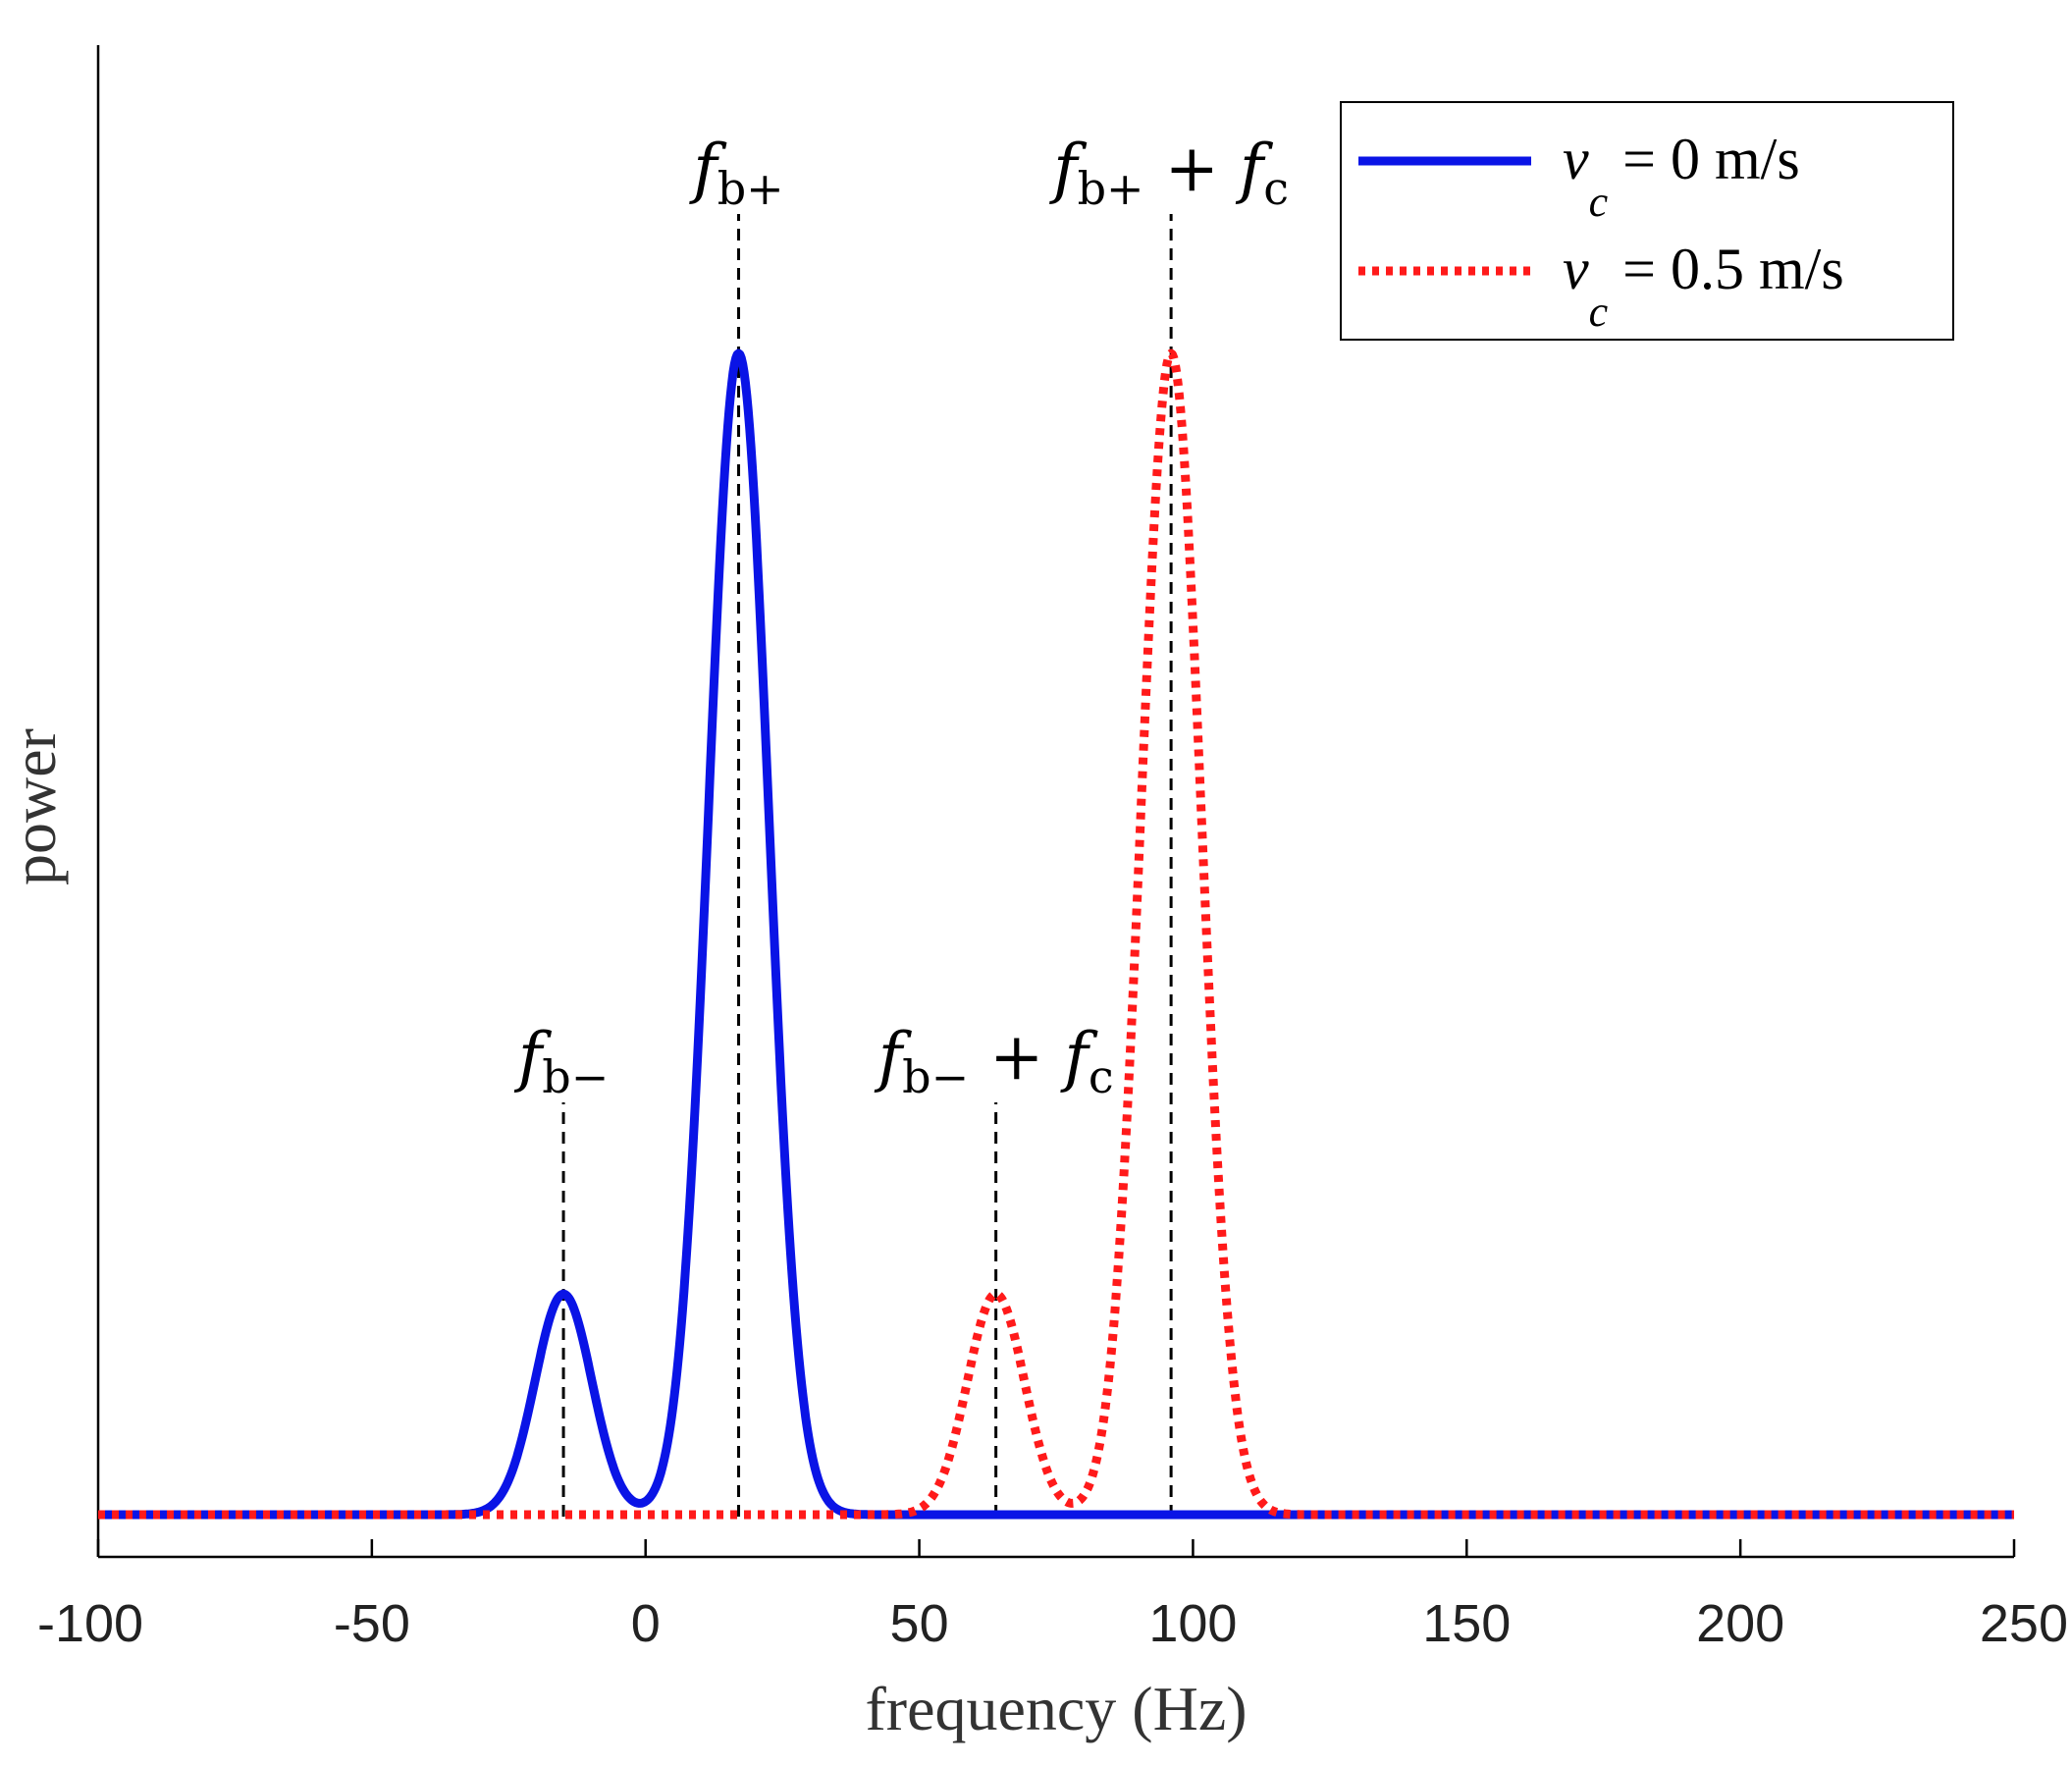 The width and height of the screenshot is (2072, 1765). Describe the element at coordinates (2024, 1624) in the screenshot. I see `x-tick-label: 250` at that location.